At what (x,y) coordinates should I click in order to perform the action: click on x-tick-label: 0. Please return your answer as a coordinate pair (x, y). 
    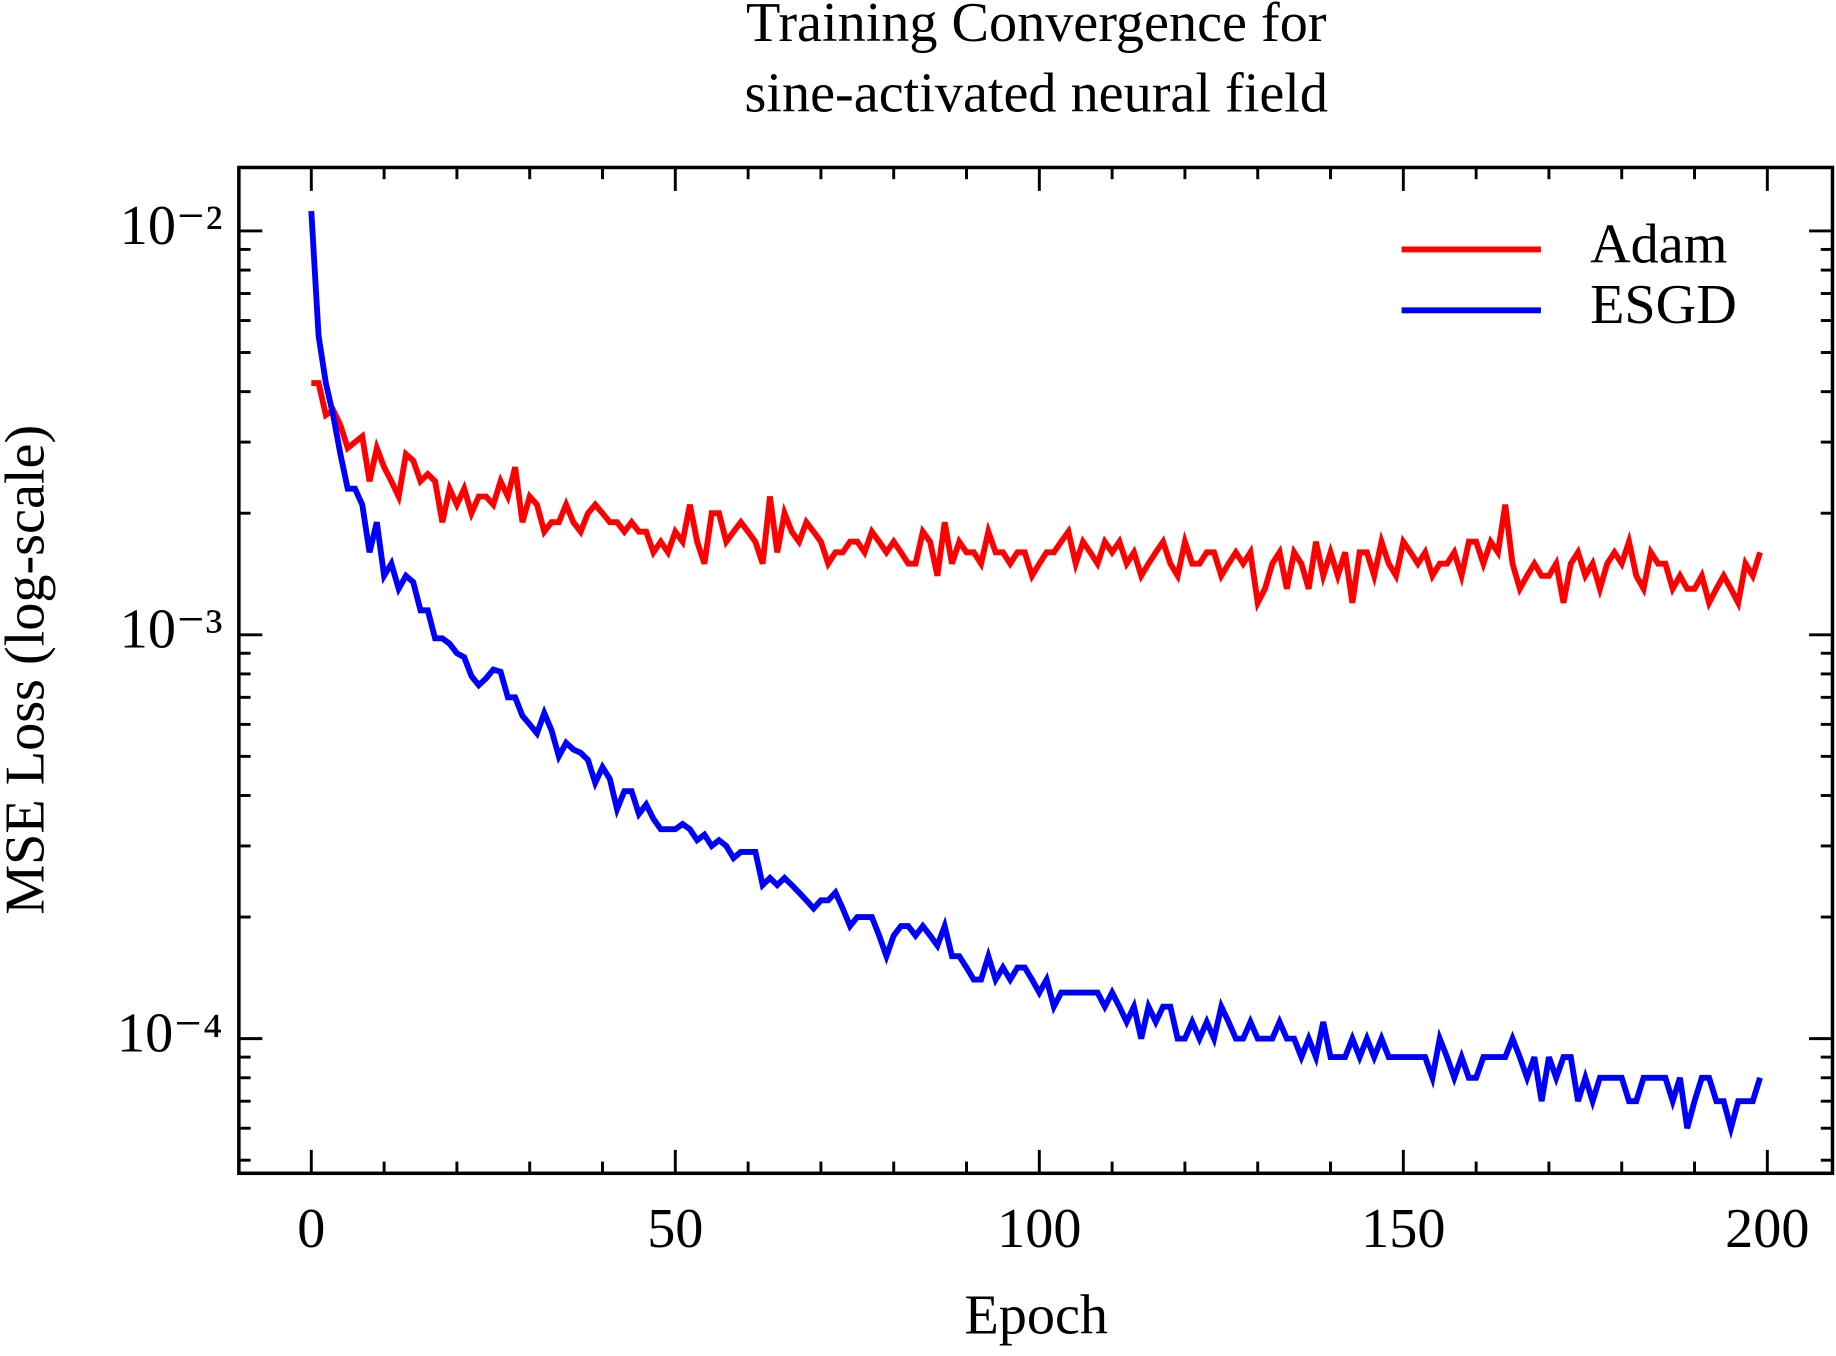
    Looking at the image, I should click on (311, 1229).